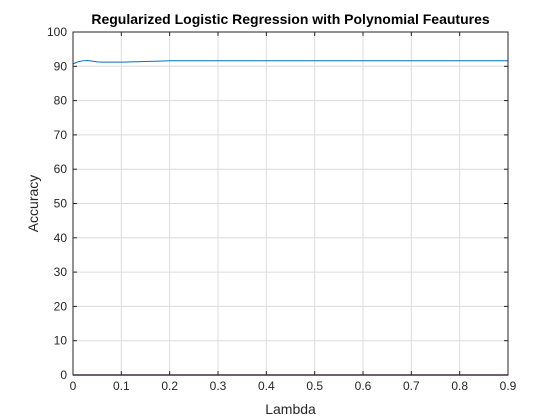 This screenshot has height=420, width=560. I want to click on y-tick-label: 80, so click(61, 101).